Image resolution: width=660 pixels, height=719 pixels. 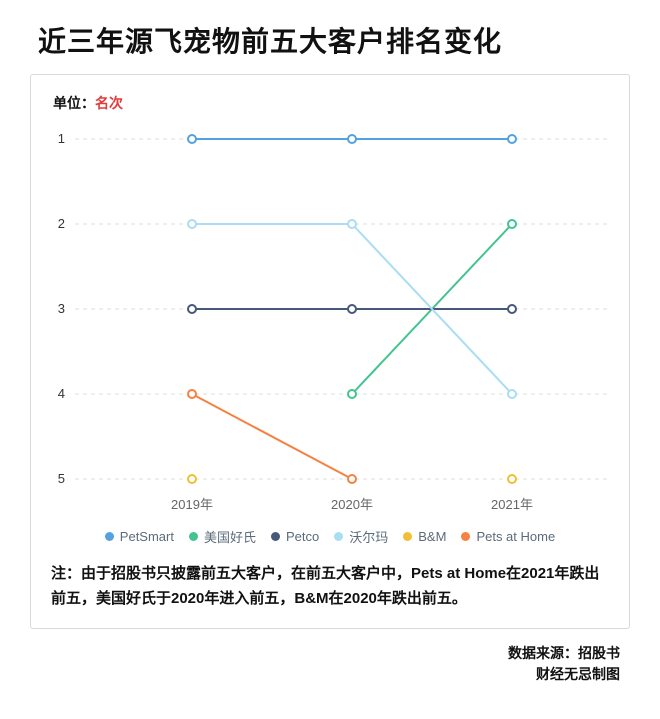 What do you see at coordinates (270, 41) in the screenshot?
I see `page-title: 近三年源飞宠物前五大客户排名变化` at bounding box center [270, 41].